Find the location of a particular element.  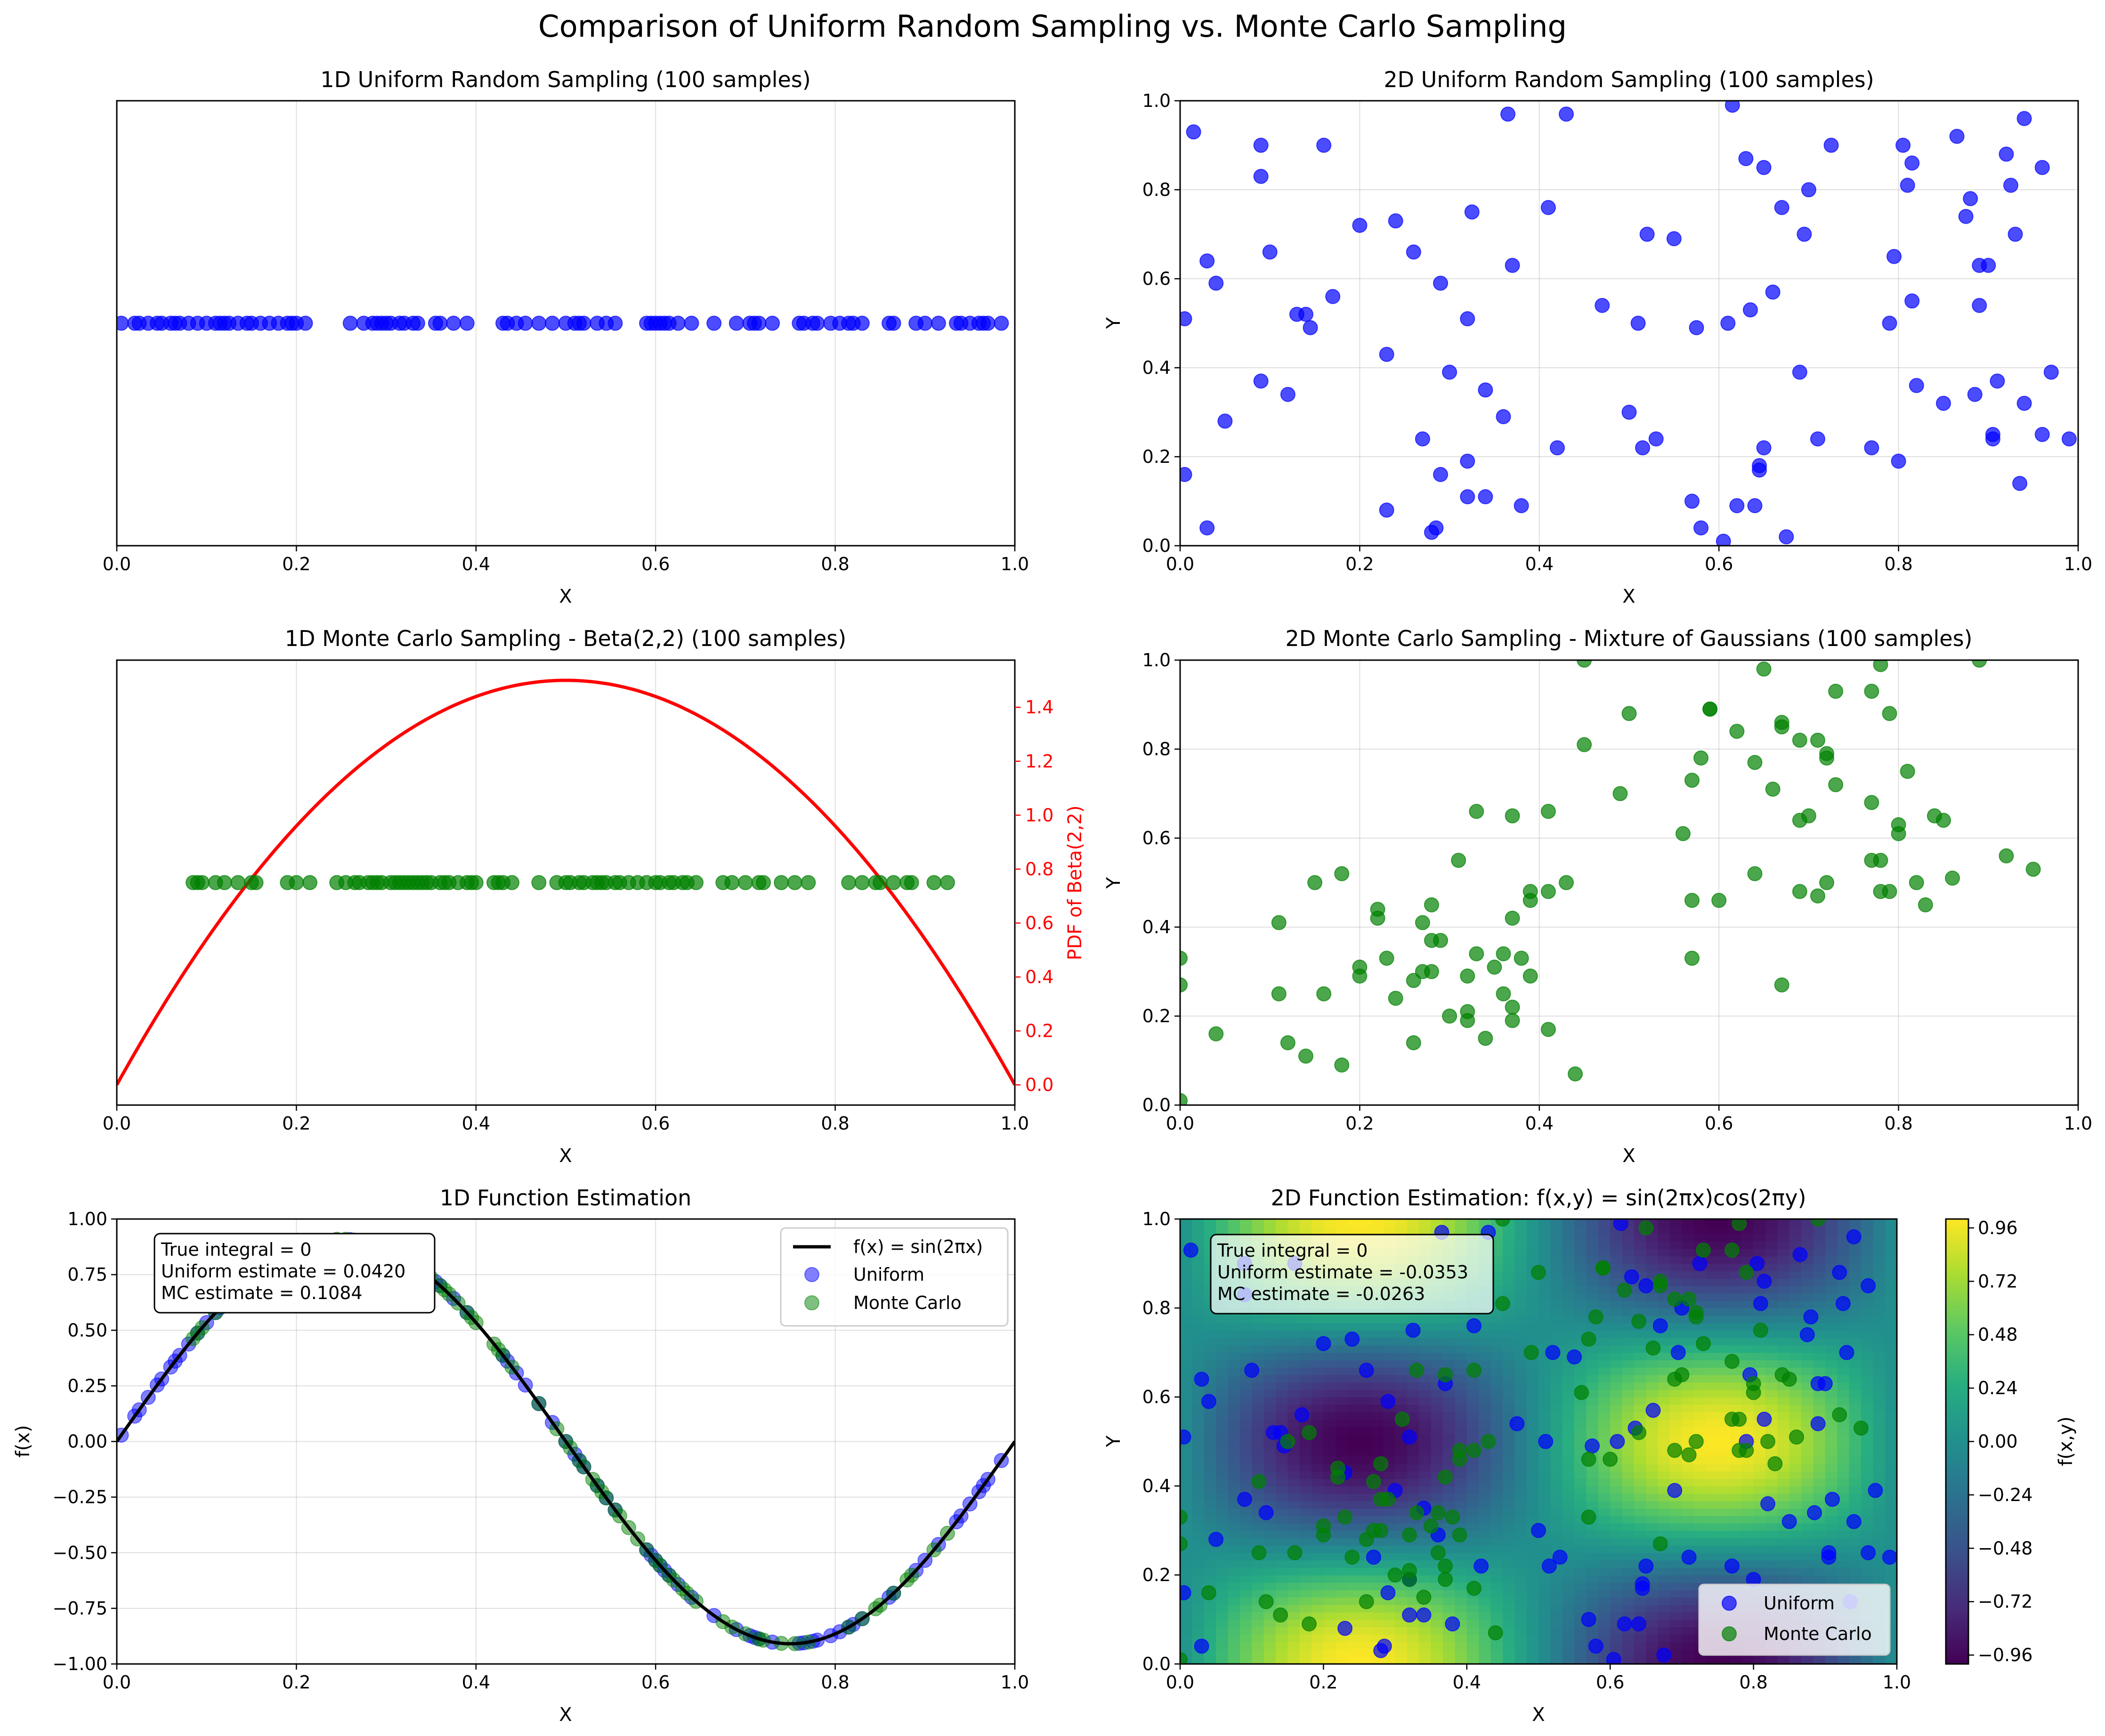

p6-legend-uniform-marker is located at coordinates (1729, 1604).